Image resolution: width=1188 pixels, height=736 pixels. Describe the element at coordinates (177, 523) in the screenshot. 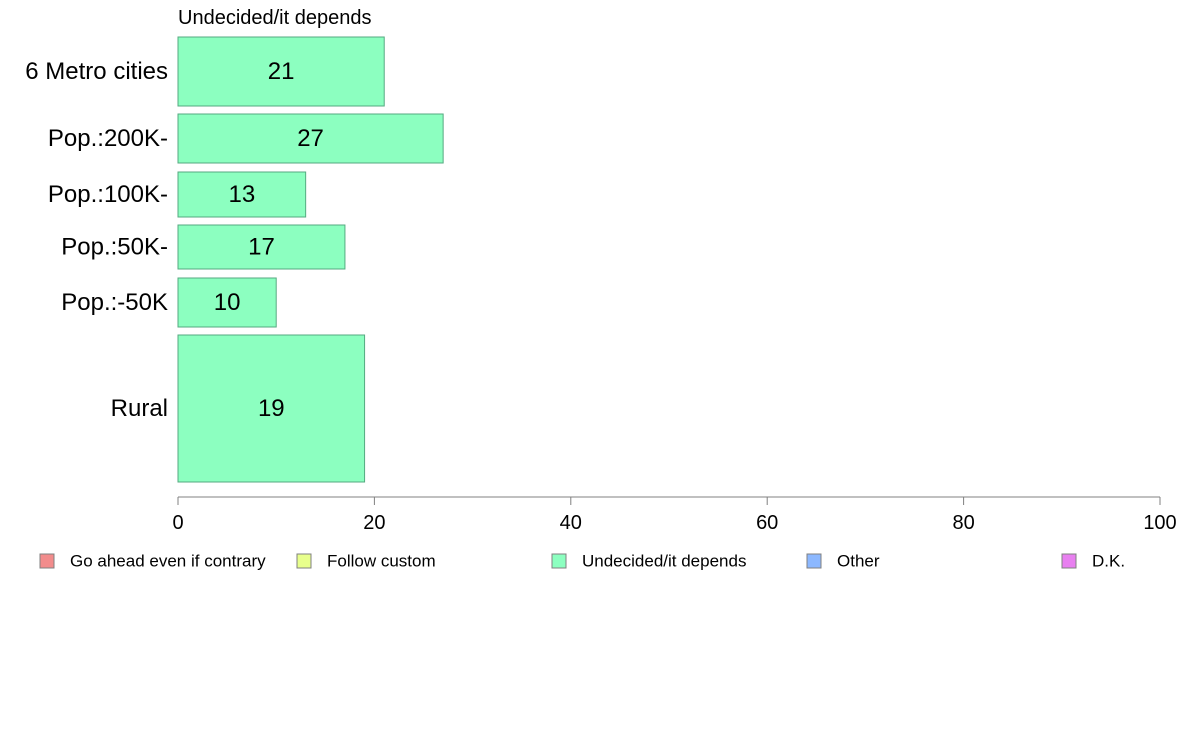

I see `x-tick-label: 0` at that location.